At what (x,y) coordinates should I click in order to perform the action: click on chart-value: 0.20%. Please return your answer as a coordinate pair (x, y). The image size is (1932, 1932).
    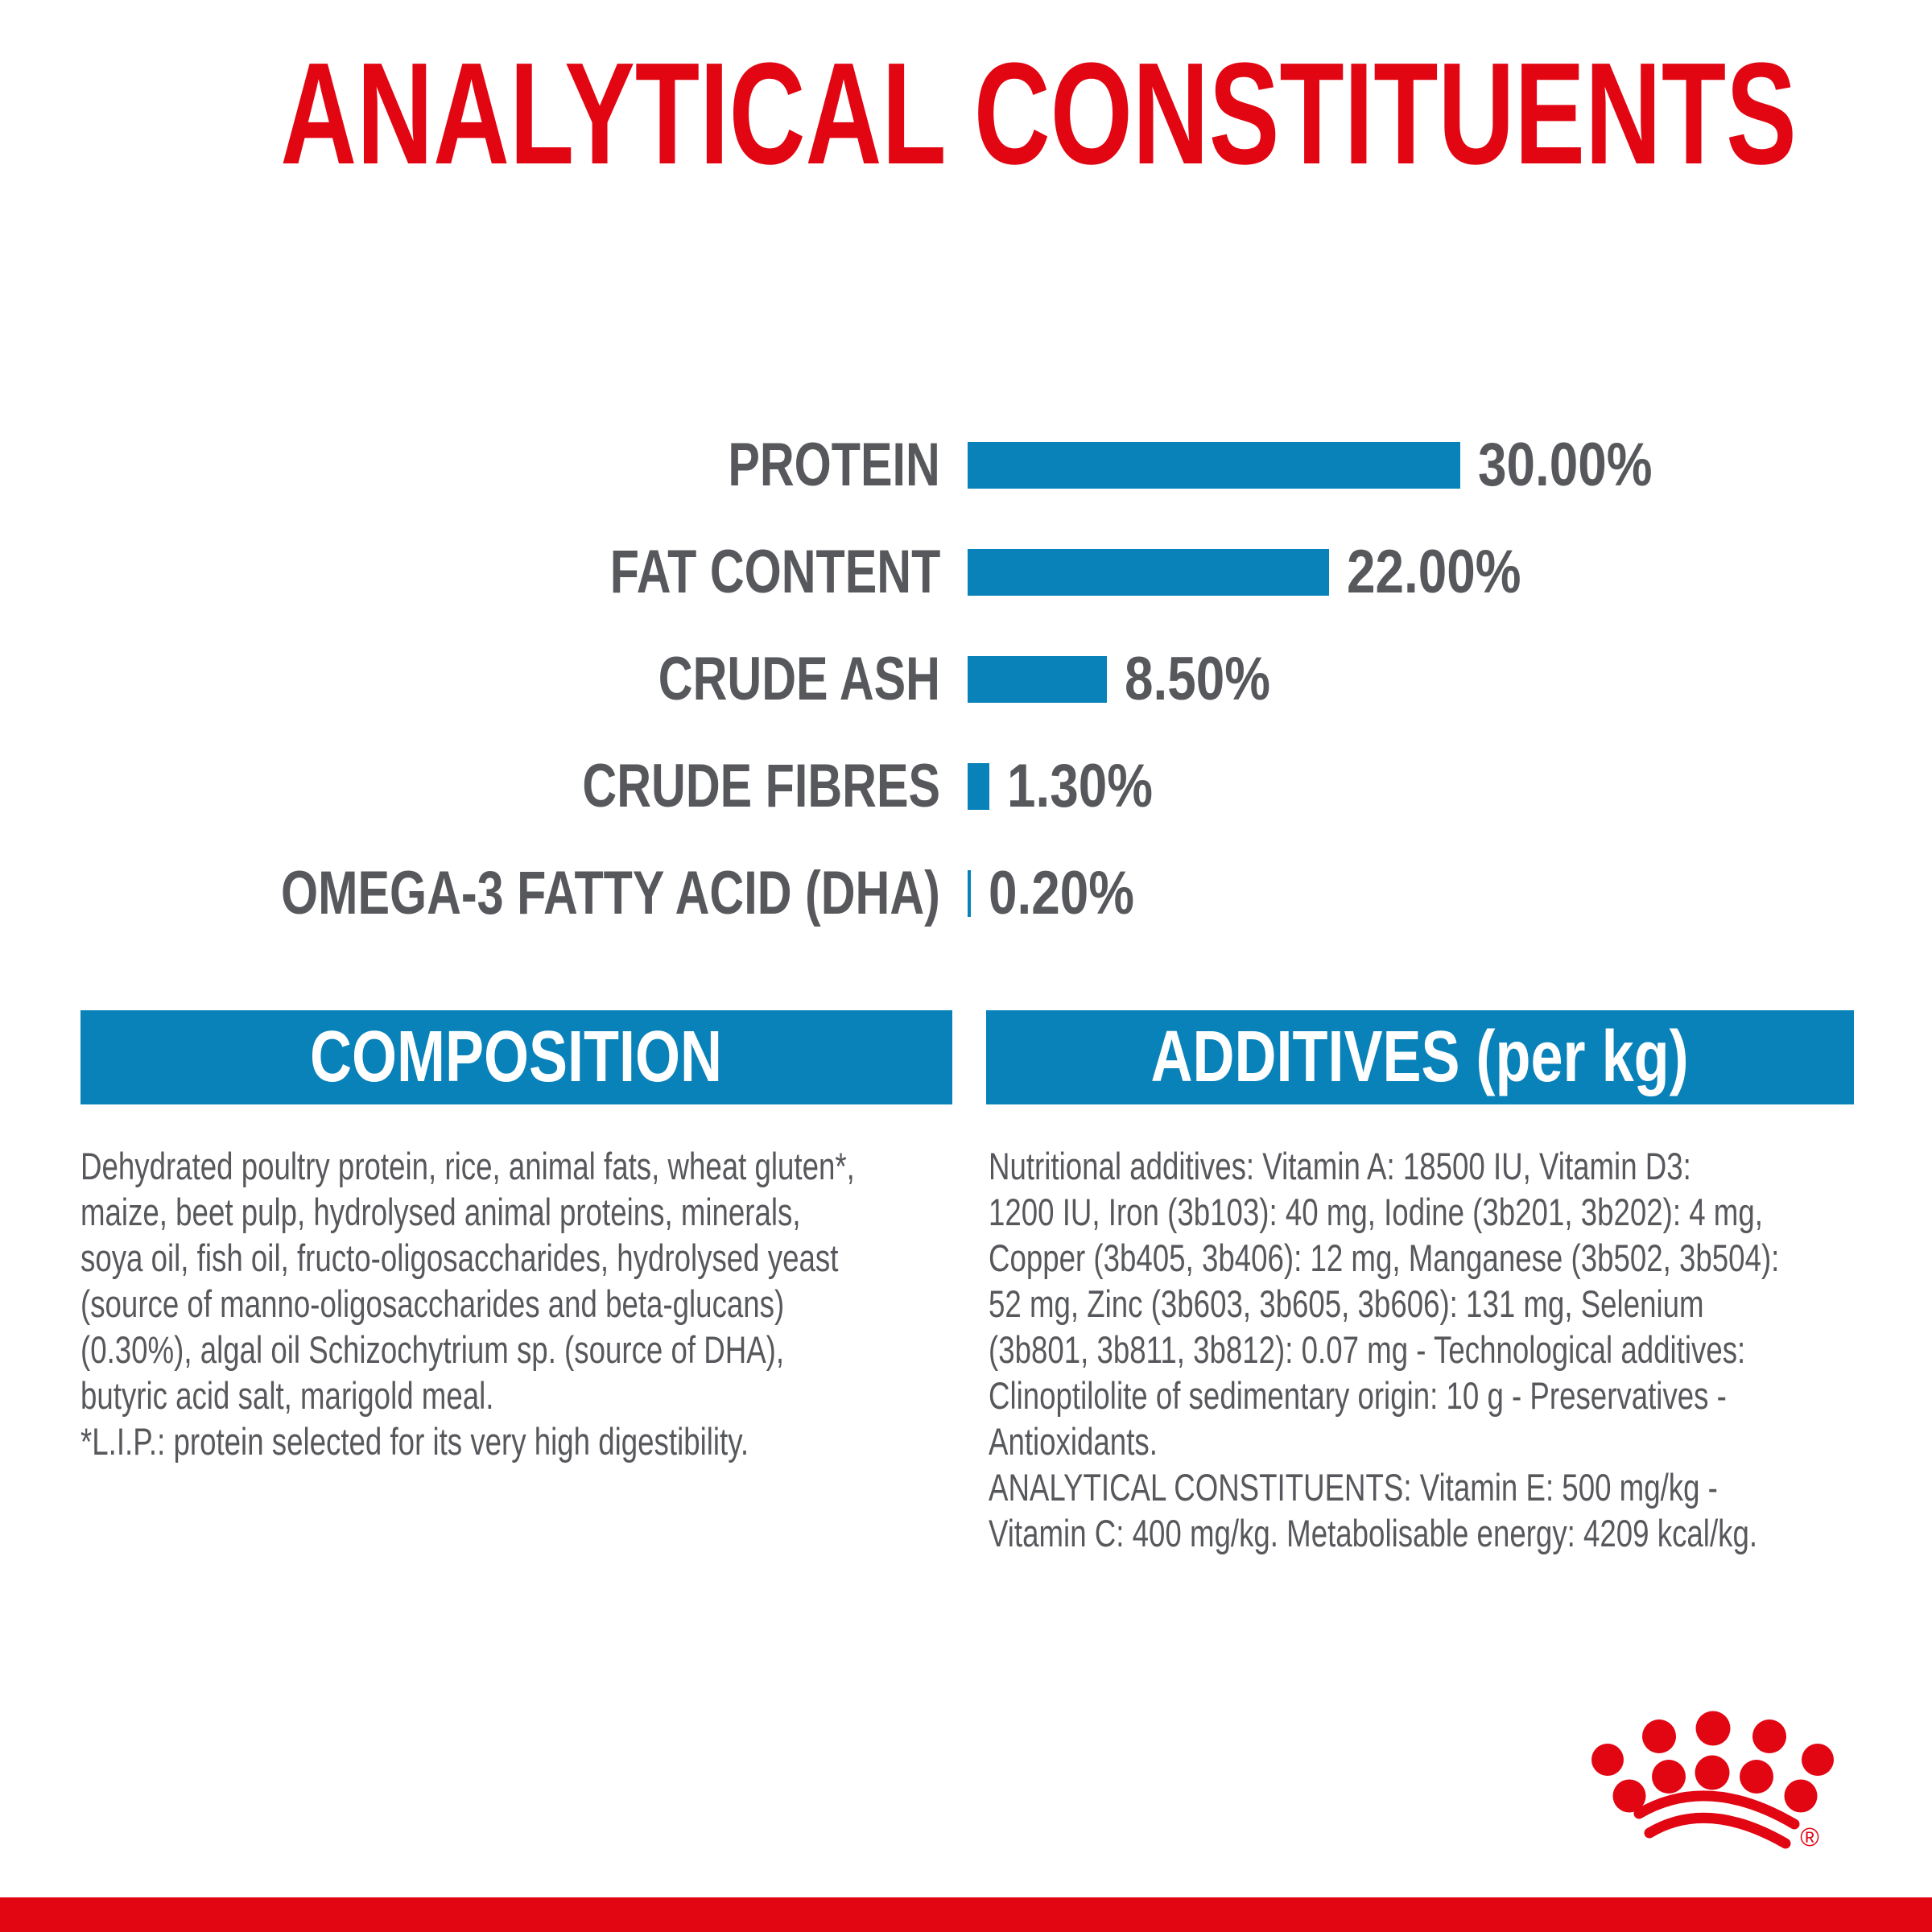
    Looking at the image, I should click on (1062, 893).